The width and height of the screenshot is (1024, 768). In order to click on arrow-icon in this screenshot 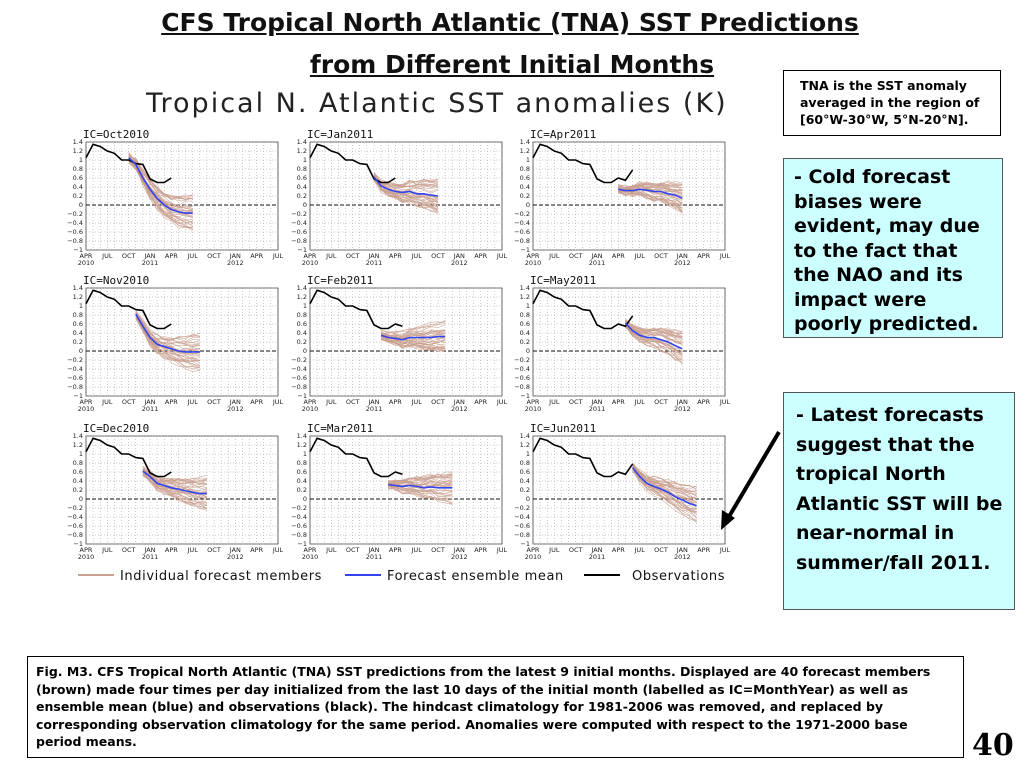, I will do `click(751, 480)`.